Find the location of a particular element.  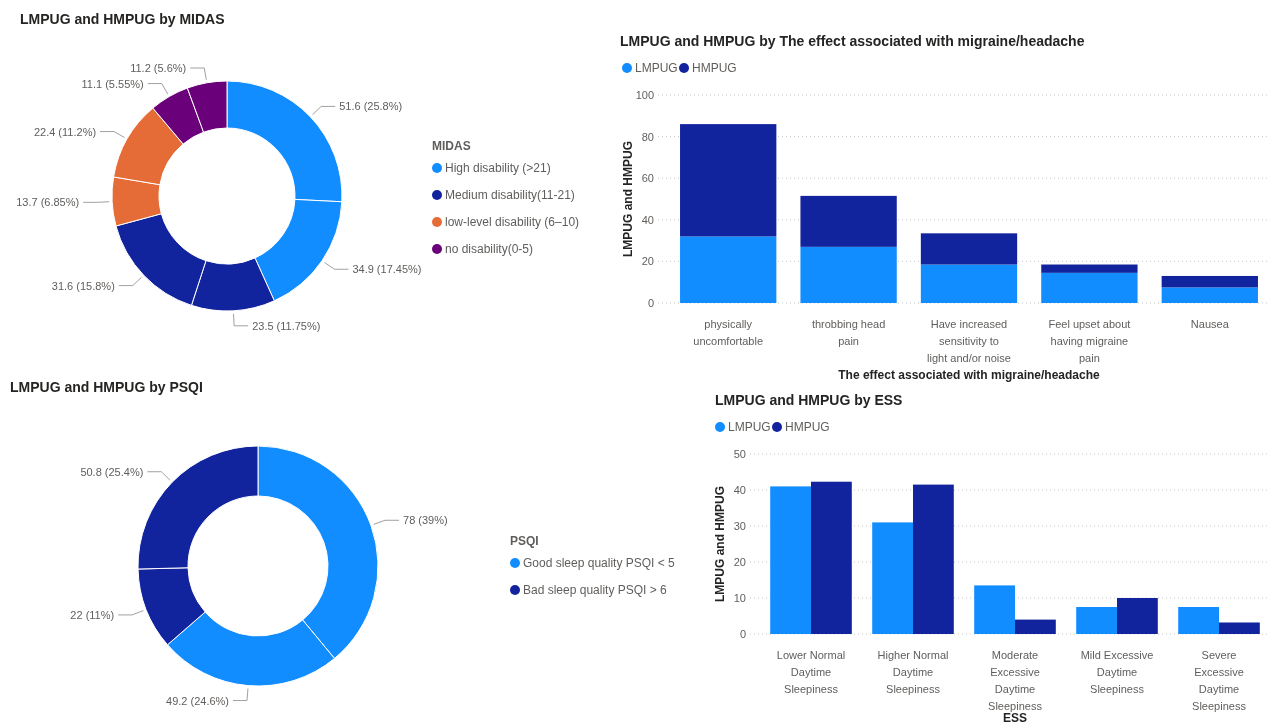

y-tick-label: 50 is located at coordinates (739, 454).